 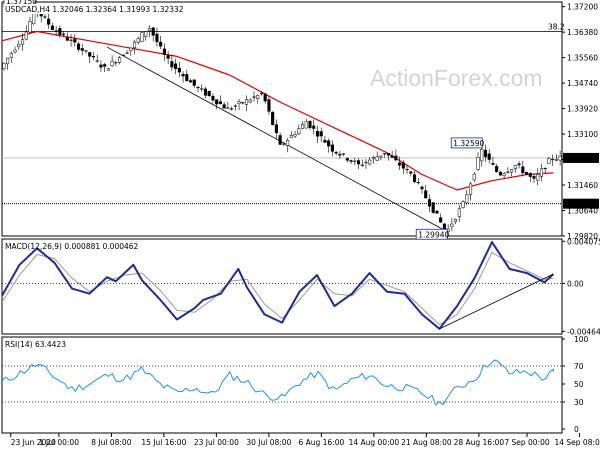 What do you see at coordinates (59, 442) in the screenshot?
I see `x-tick-label-1: 1 Jul 00:00` at bounding box center [59, 442].